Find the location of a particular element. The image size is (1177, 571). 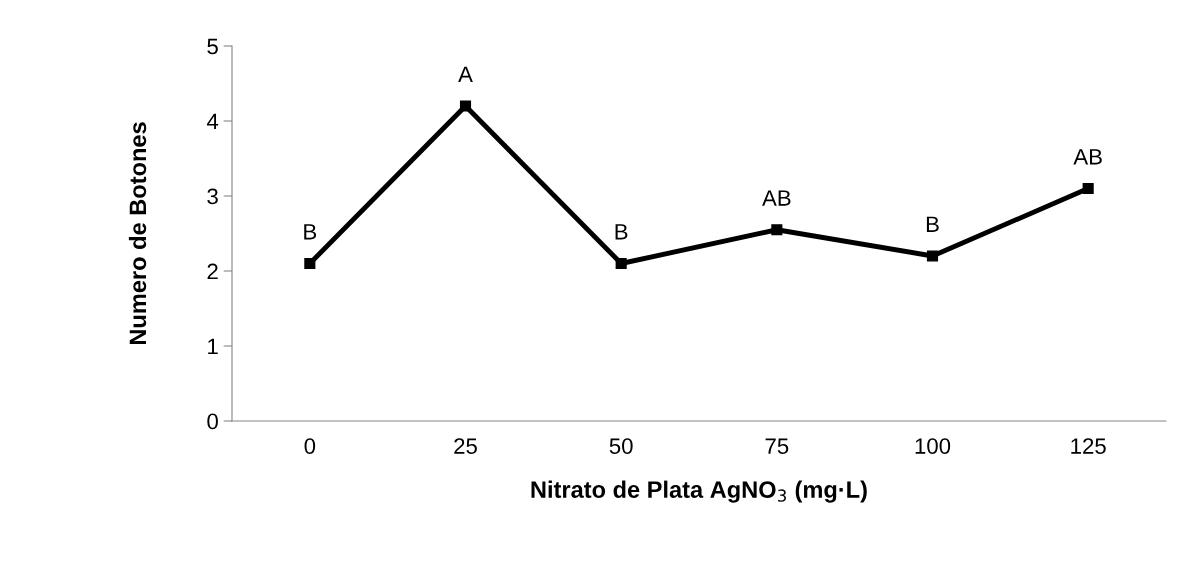

y-tick-label: 5 is located at coordinates (212, 46).